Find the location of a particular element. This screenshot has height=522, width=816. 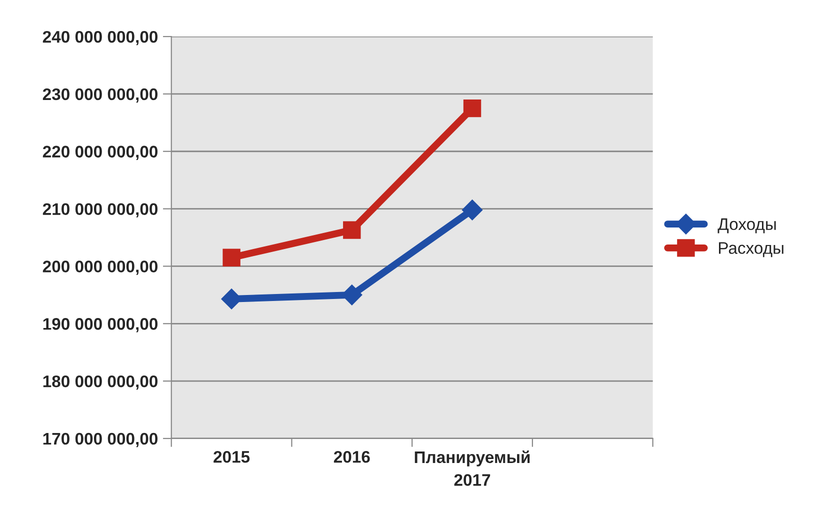

legend-label: Расходы is located at coordinates (751, 250).